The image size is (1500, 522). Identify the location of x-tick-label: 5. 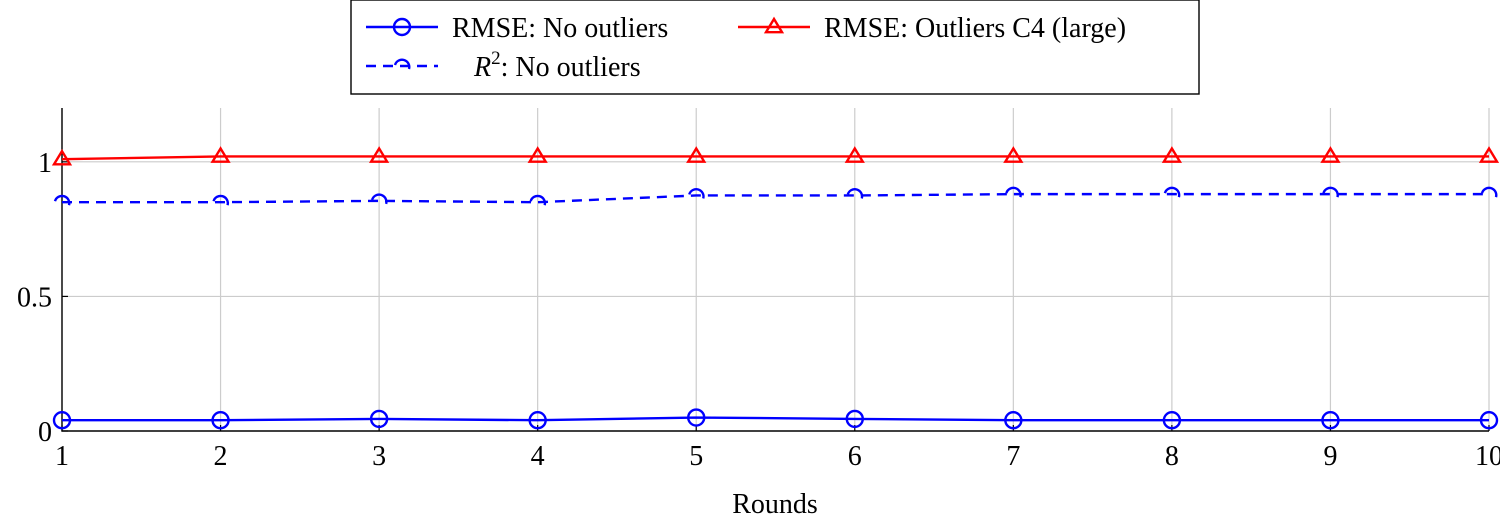
(696, 456).